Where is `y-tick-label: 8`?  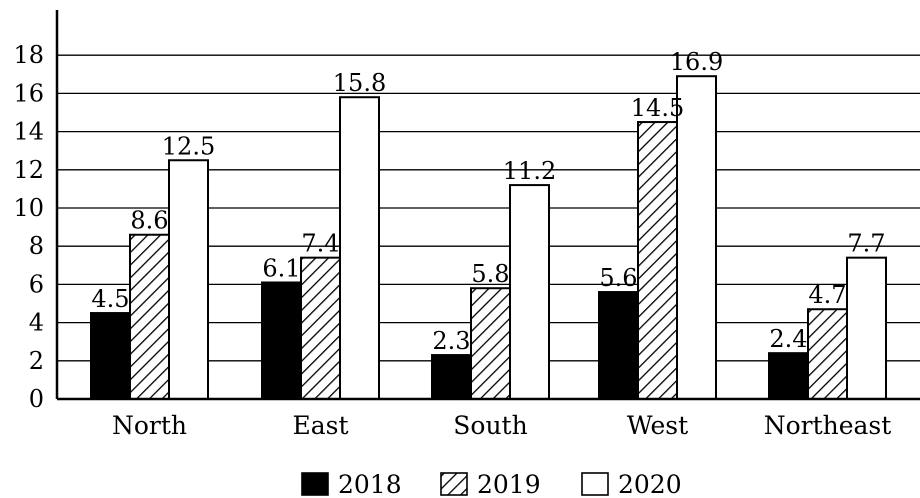
y-tick-label: 8 is located at coordinates (36, 246).